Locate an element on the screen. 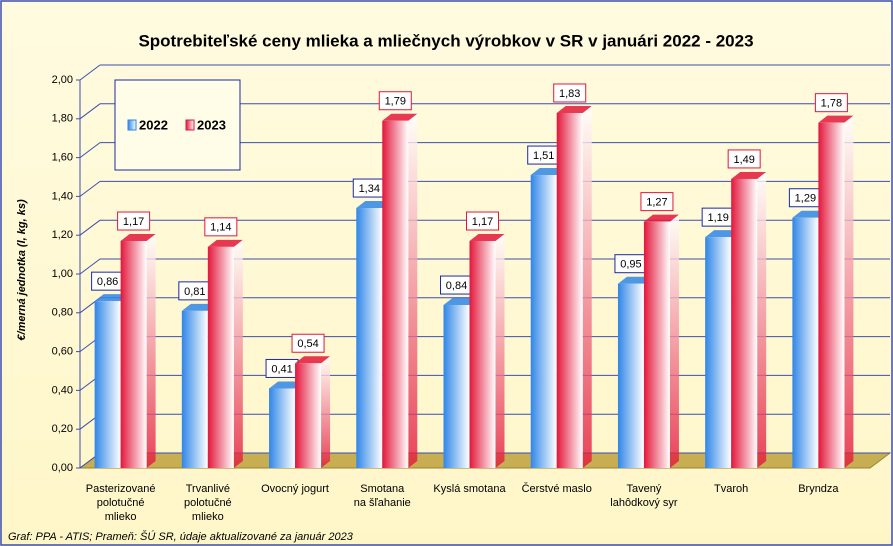 Image resolution: width=893 pixels, height=546 pixels. x-tick-label: Tavený lahôdkový syr is located at coordinates (644, 496).